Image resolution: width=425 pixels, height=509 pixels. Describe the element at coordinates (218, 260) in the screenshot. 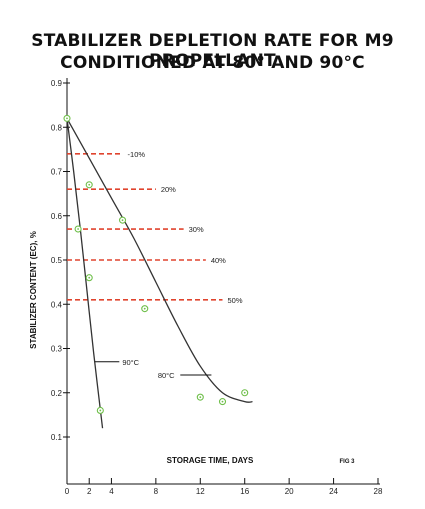

I see `reference-label-3: 40%` at that location.